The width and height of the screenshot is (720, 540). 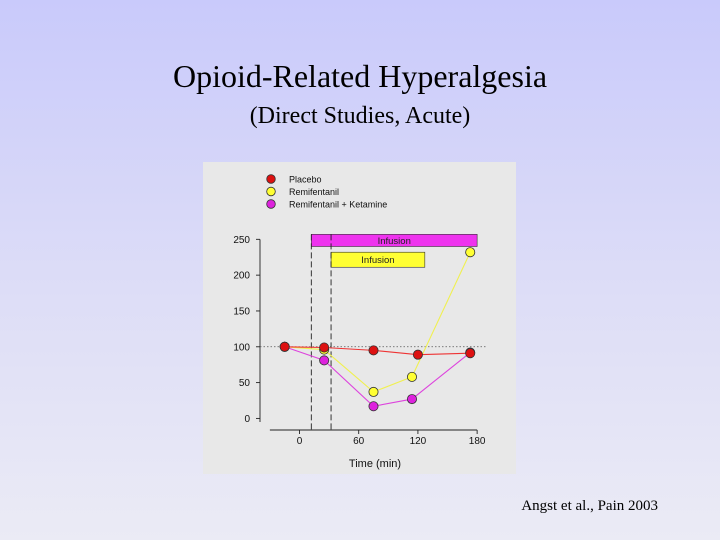 What do you see at coordinates (314, 192) in the screenshot?
I see `legend-label: Remifentanil` at bounding box center [314, 192].